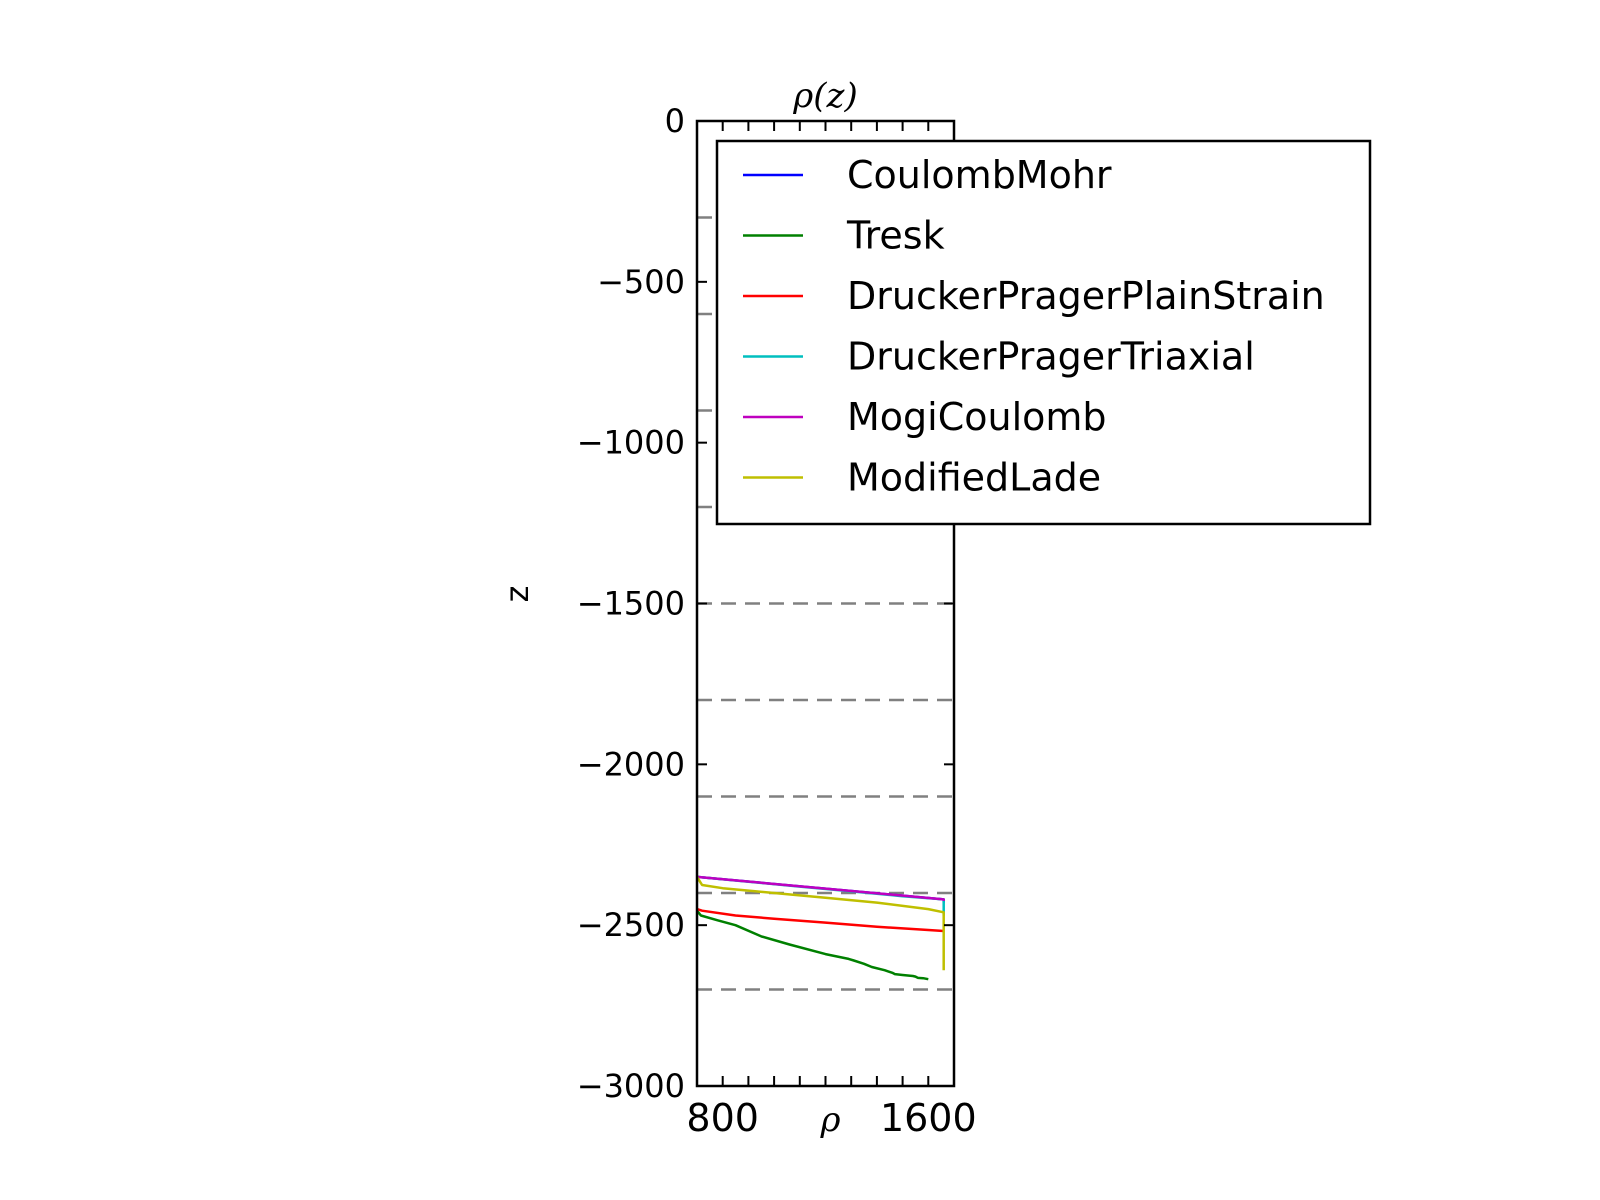  I want to click on x-axis-label: ρ, so click(830, 1120).